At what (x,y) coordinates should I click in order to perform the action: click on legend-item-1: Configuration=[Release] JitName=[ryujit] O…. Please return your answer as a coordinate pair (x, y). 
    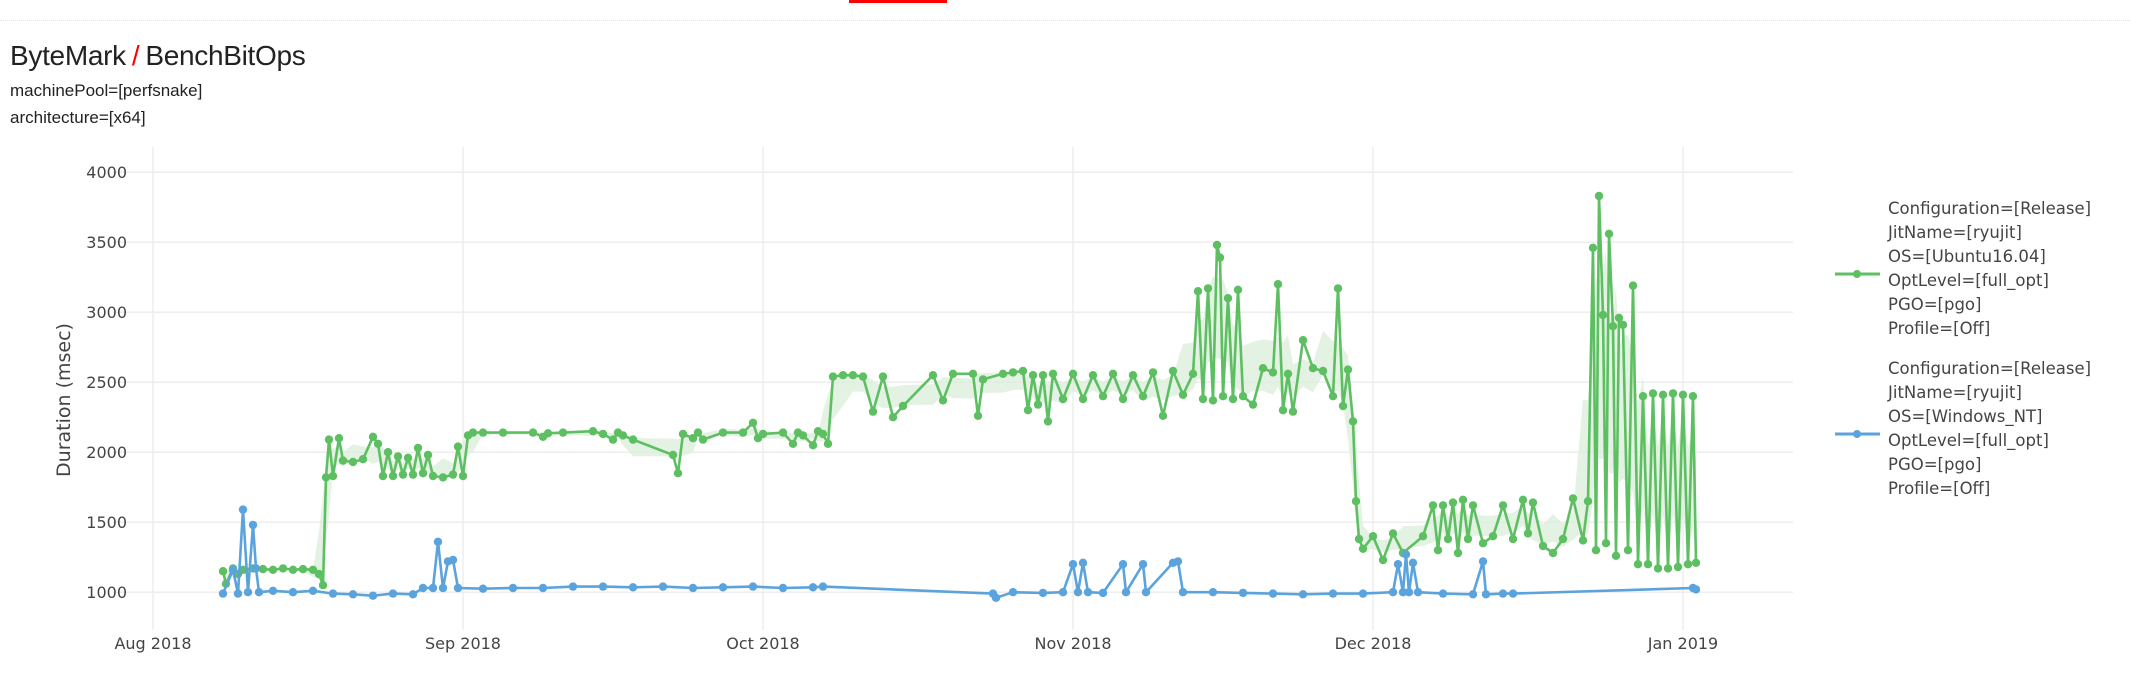
    Looking at the image, I should click on (1963, 428).